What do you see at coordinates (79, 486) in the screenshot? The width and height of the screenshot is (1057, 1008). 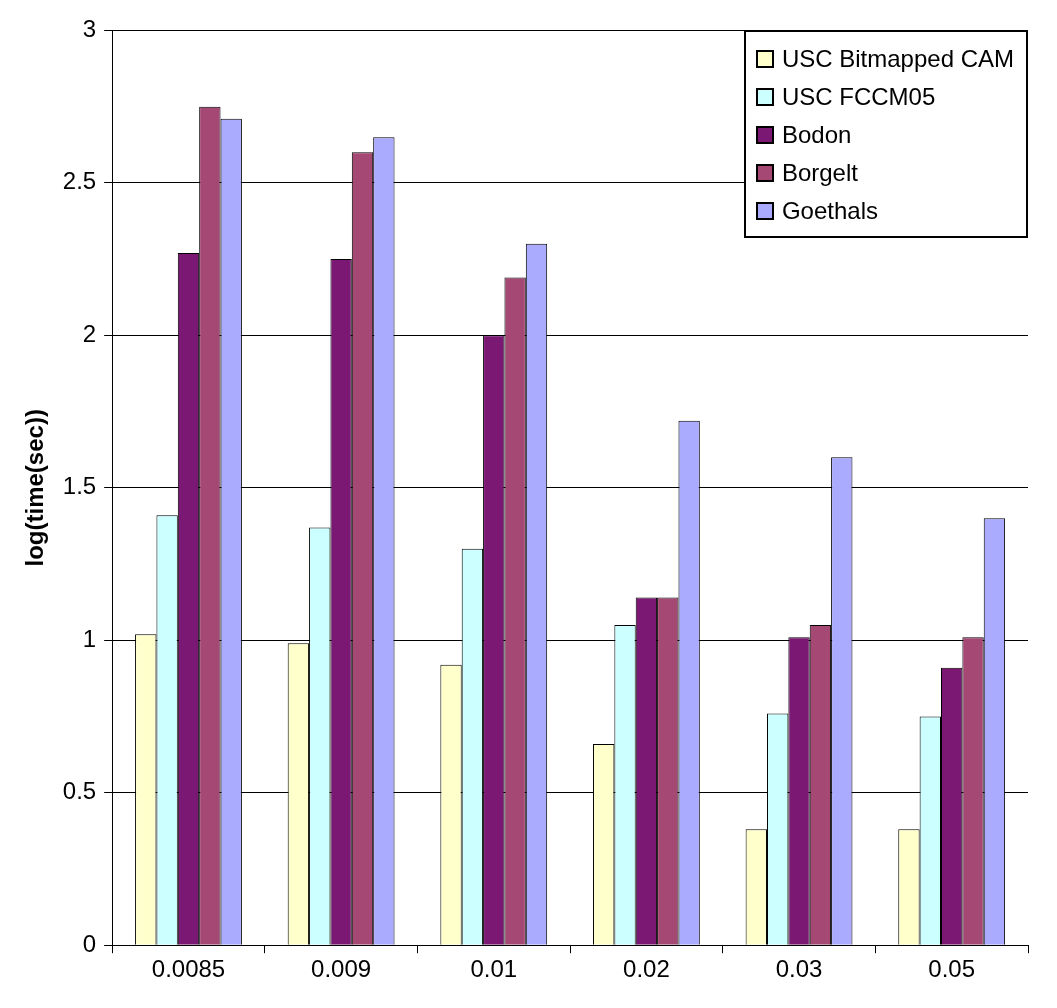 I see `y-tick-label: 1.5` at bounding box center [79, 486].